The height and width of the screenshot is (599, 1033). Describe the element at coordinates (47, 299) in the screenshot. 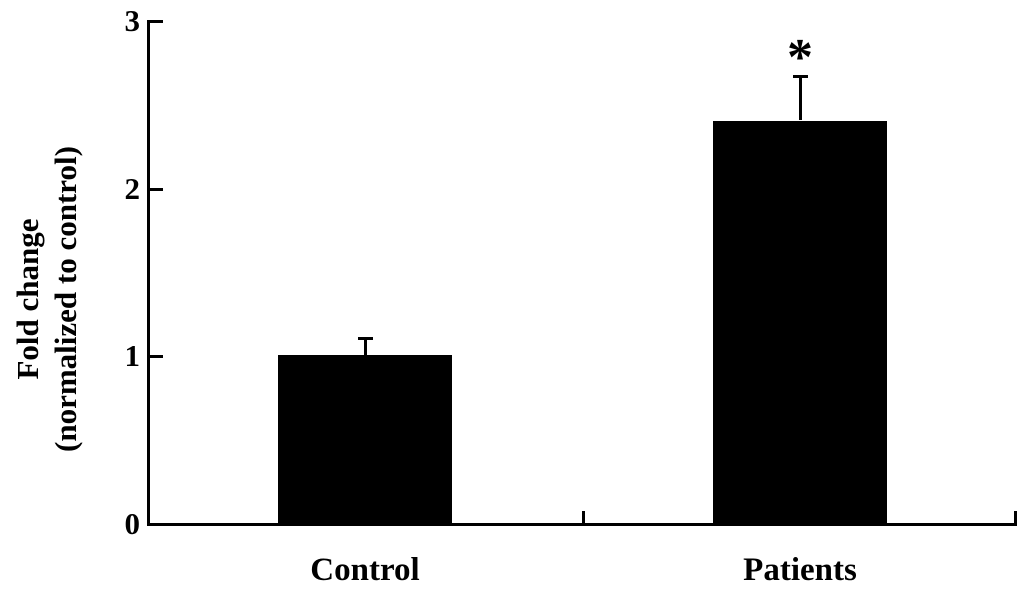

I see `y-axis-title: Fold change (normalized to control)` at that location.